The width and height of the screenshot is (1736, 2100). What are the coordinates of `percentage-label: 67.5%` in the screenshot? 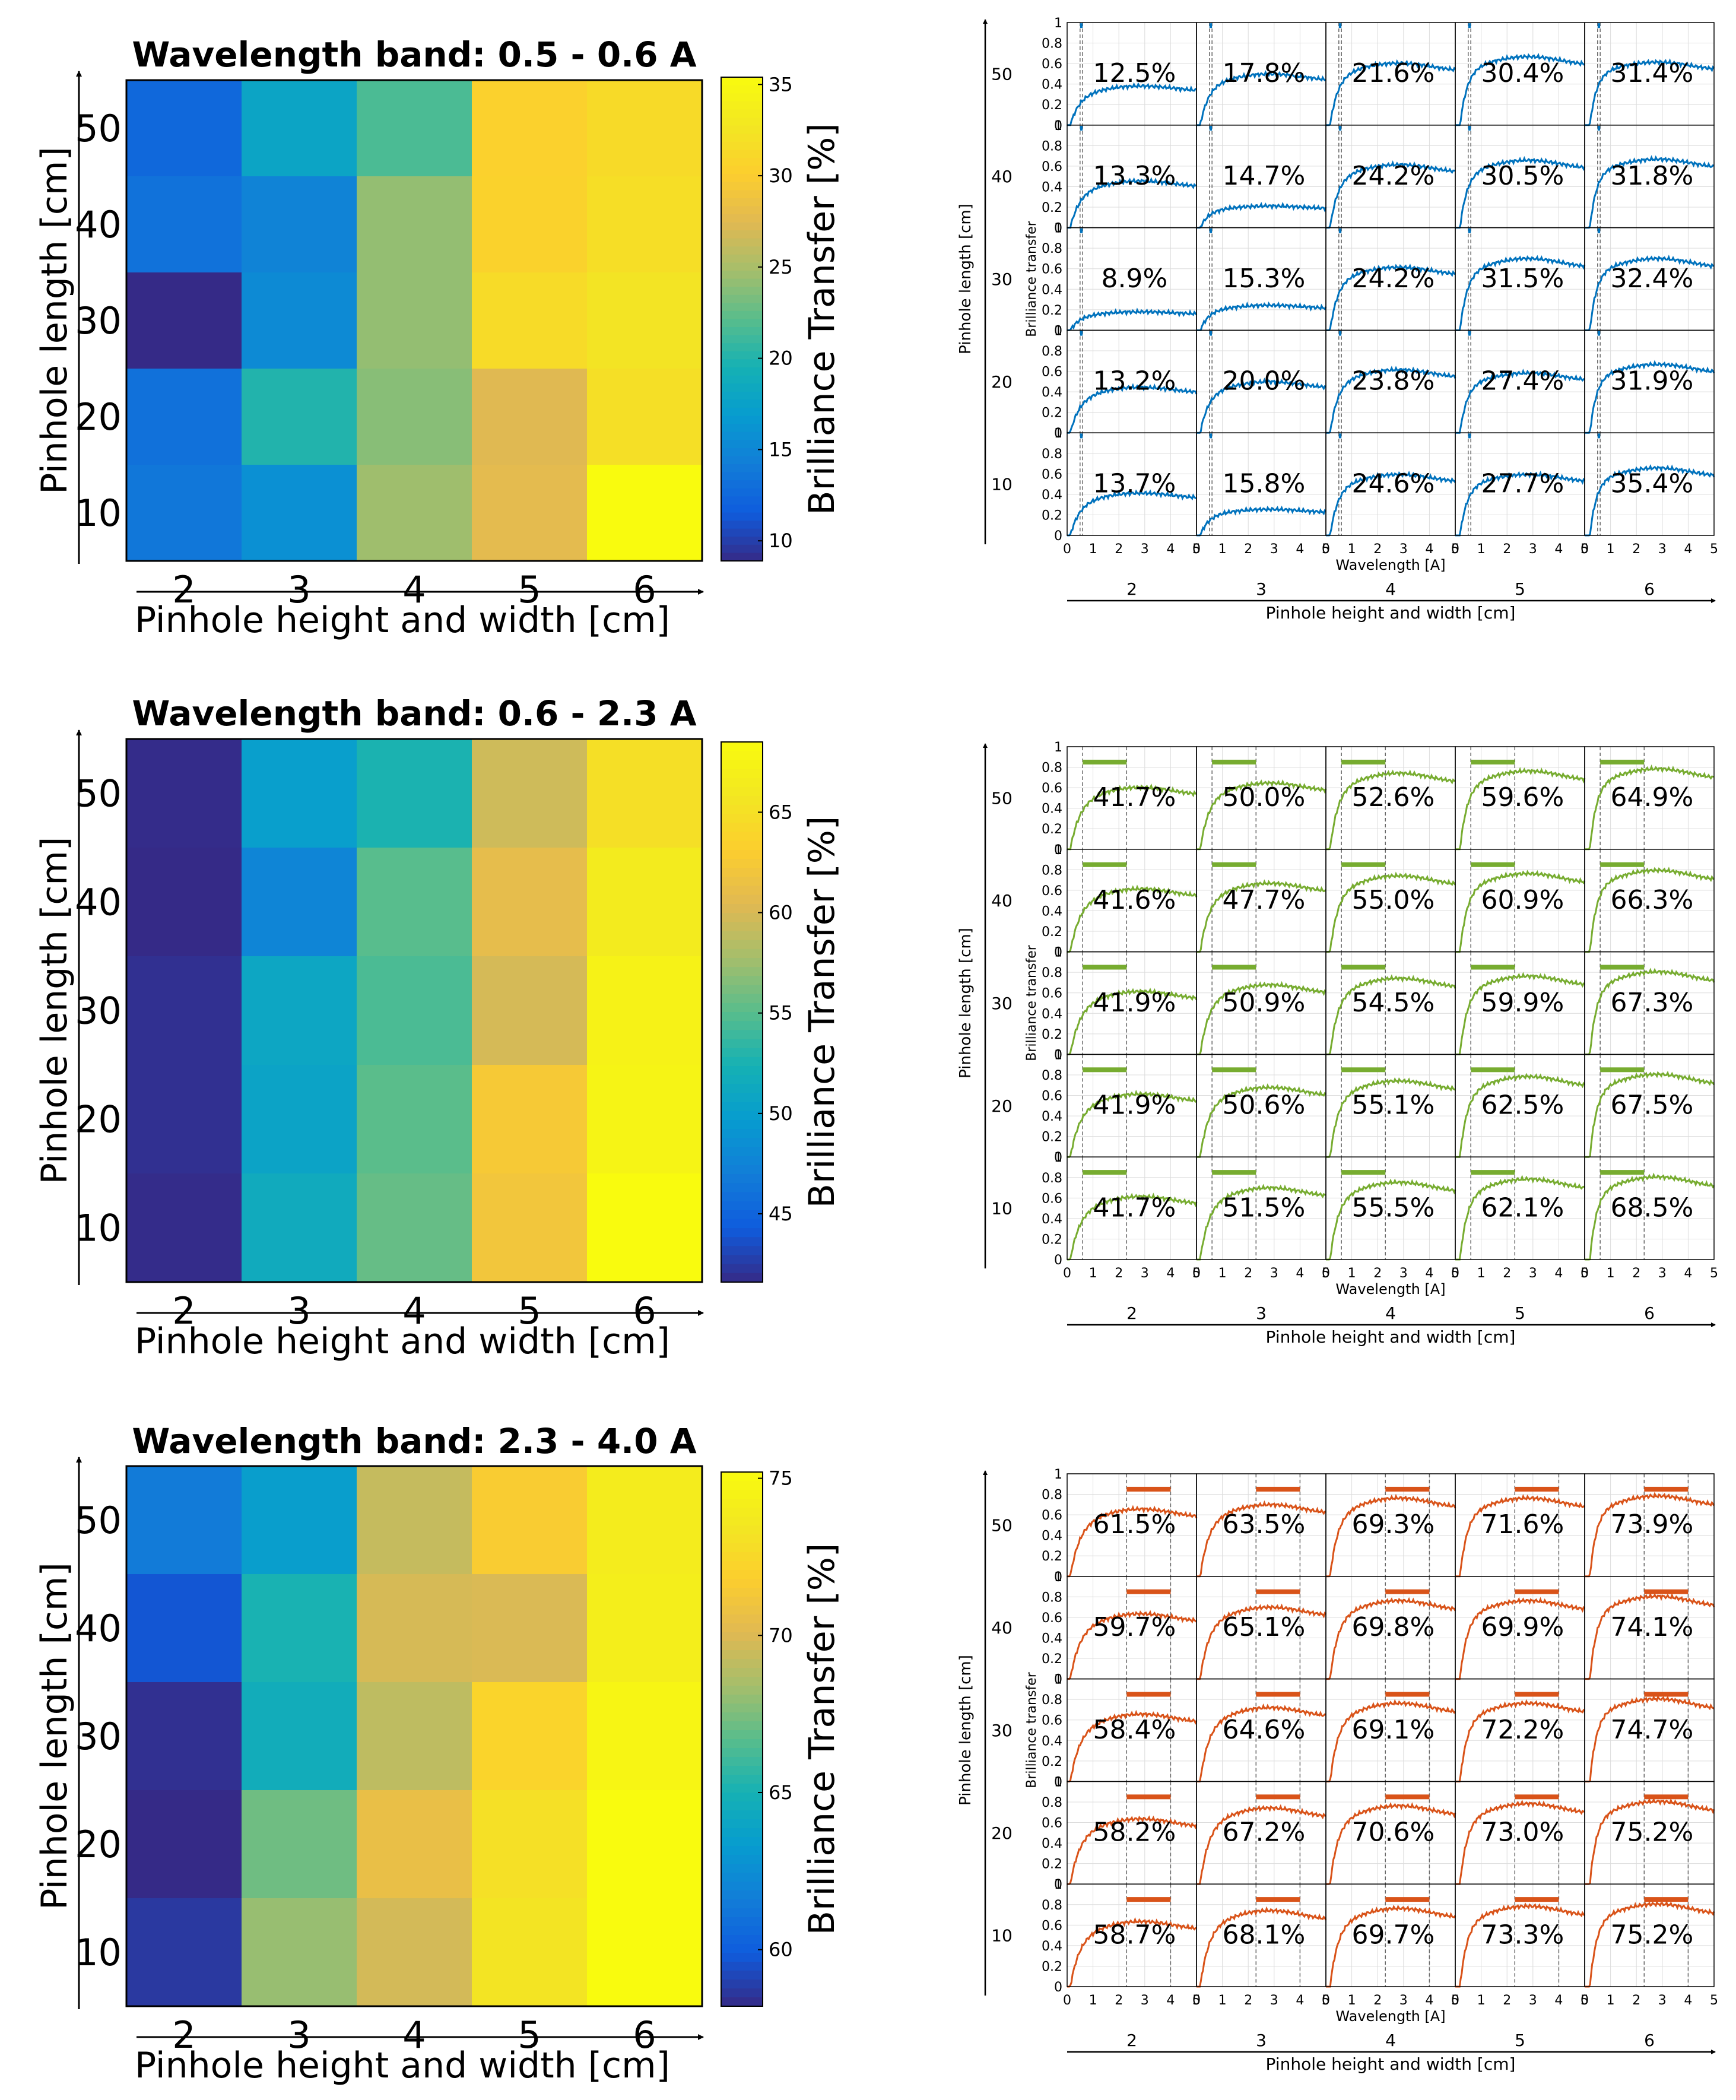 It's located at (1651, 1105).